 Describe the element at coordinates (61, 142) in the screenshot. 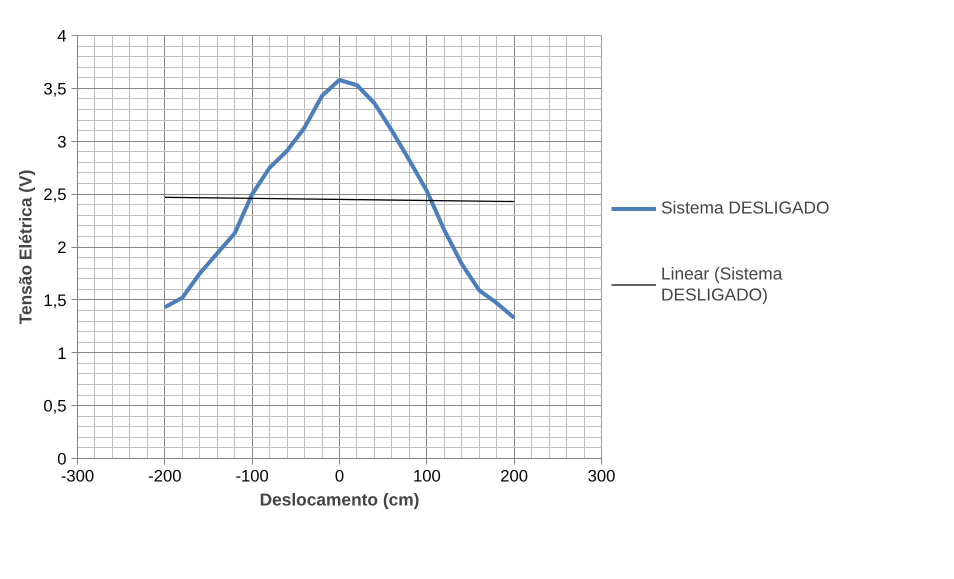

I see `y-tick-label: 3` at that location.